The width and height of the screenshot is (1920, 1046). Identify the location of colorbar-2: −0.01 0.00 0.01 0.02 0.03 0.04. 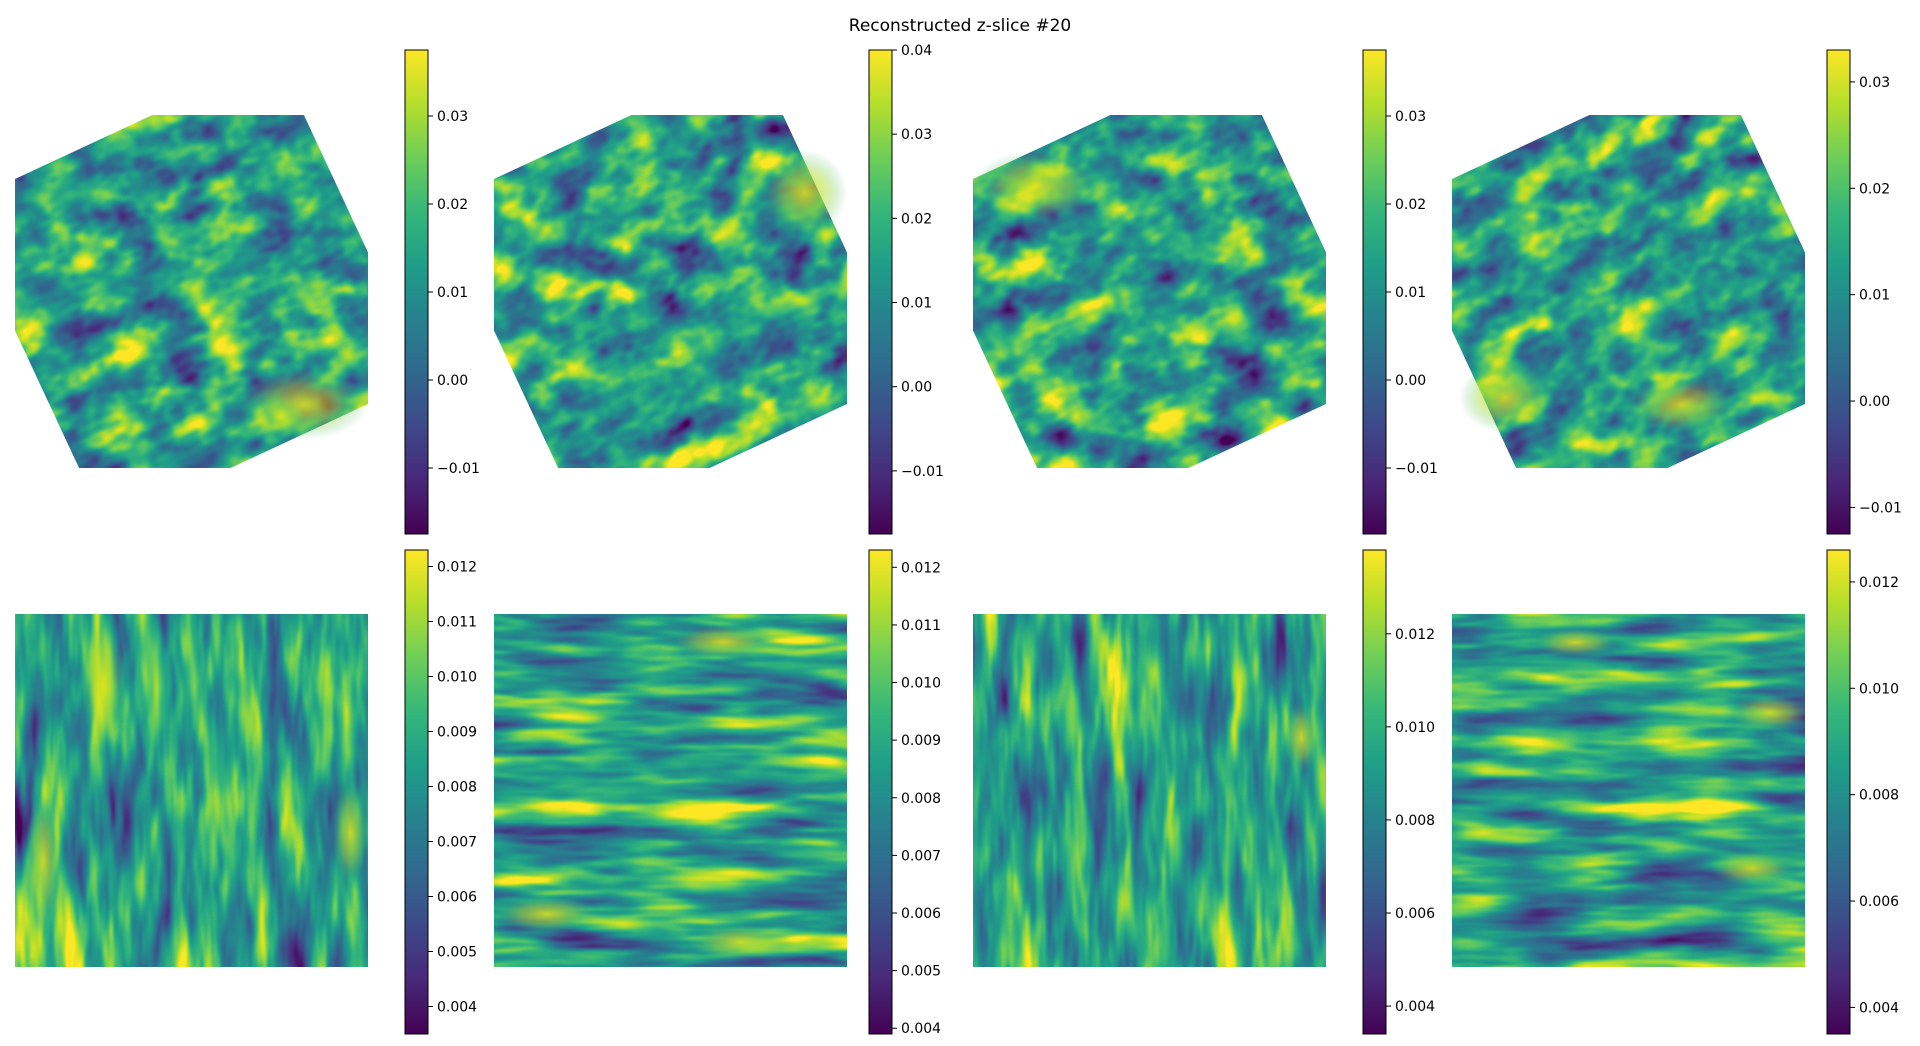
(906, 289).